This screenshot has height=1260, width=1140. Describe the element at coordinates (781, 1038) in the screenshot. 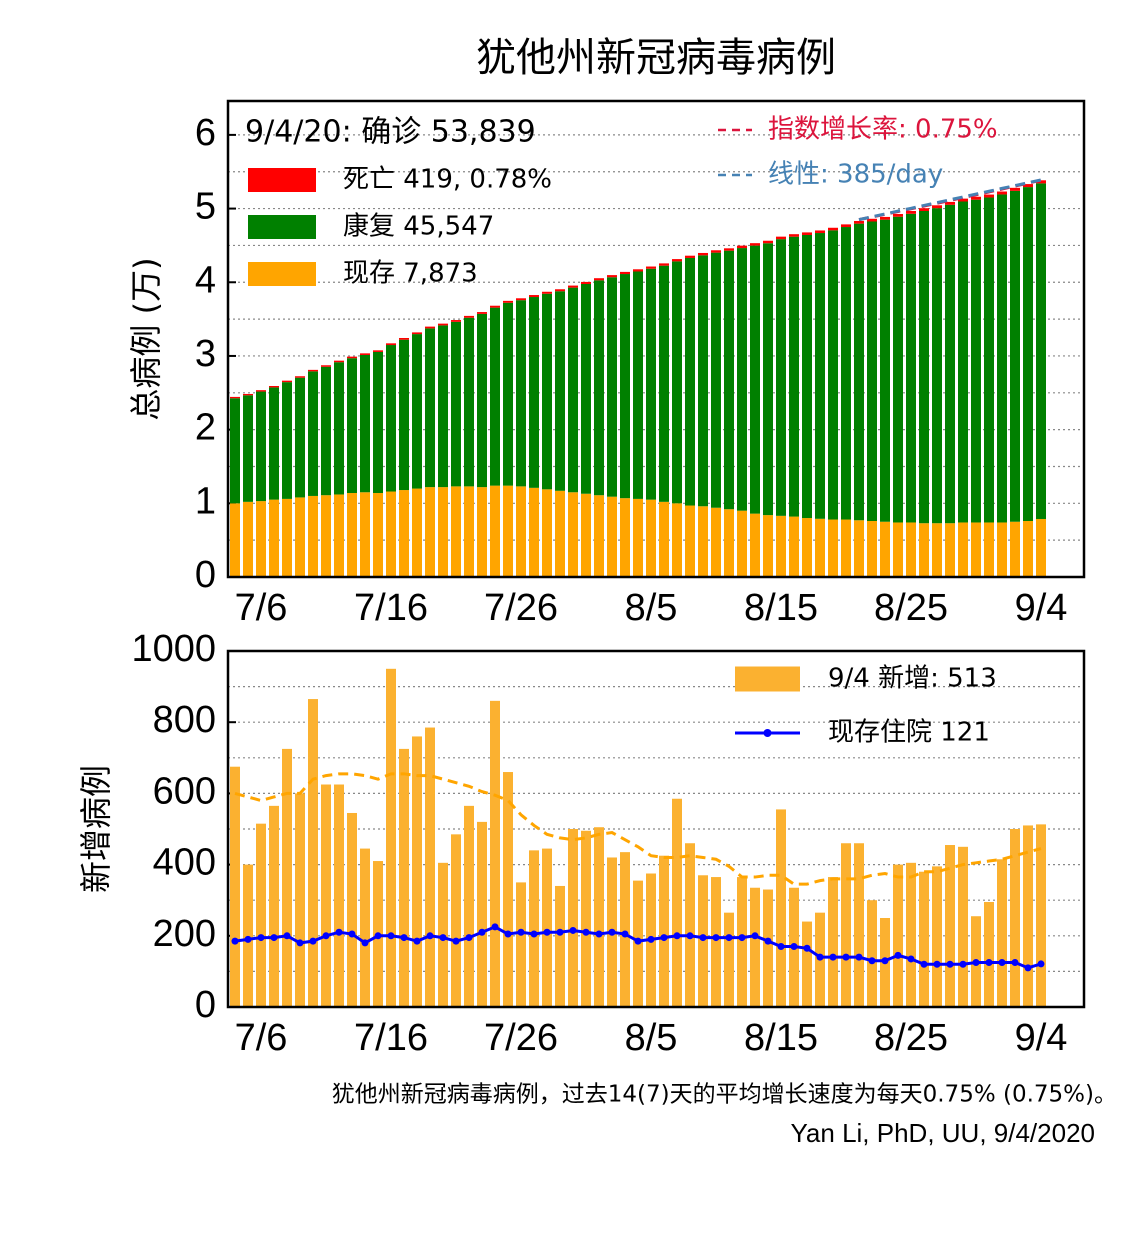

I see `x-tick-label: 8/15` at that location.